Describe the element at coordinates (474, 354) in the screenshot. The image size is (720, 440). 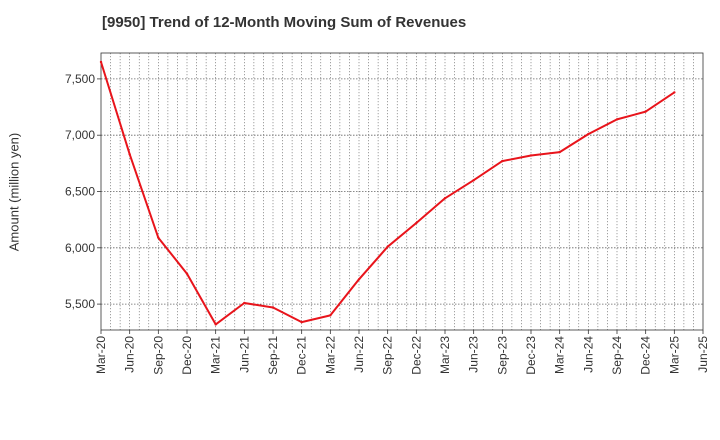
I see `x-tick-label: Jun-23` at that location.